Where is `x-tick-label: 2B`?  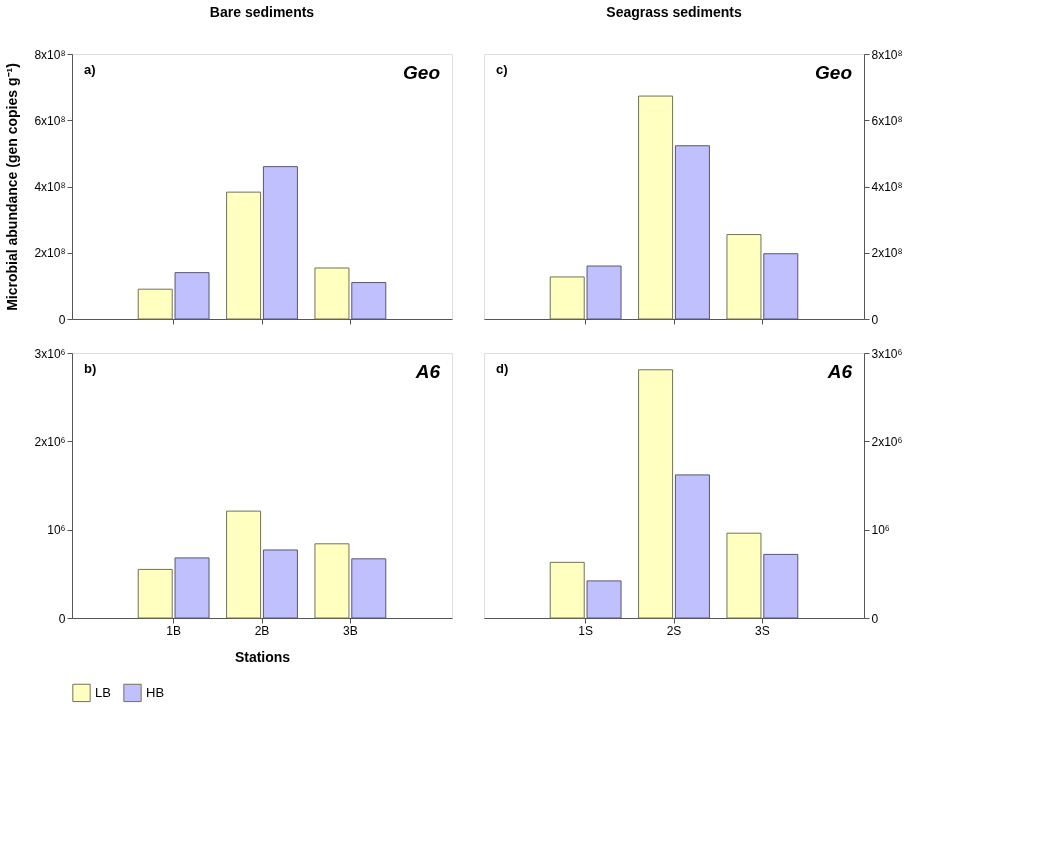
x-tick-label: 2B is located at coordinates (262, 630).